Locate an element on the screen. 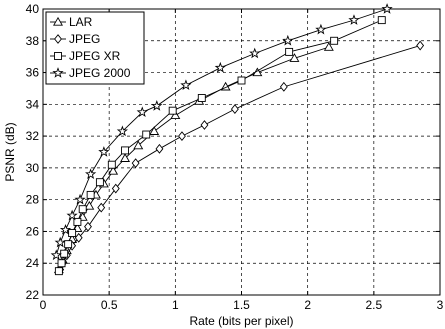 This screenshot has height=329, width=445. x-tick-label: 3 is located at coordinates (440, 305).